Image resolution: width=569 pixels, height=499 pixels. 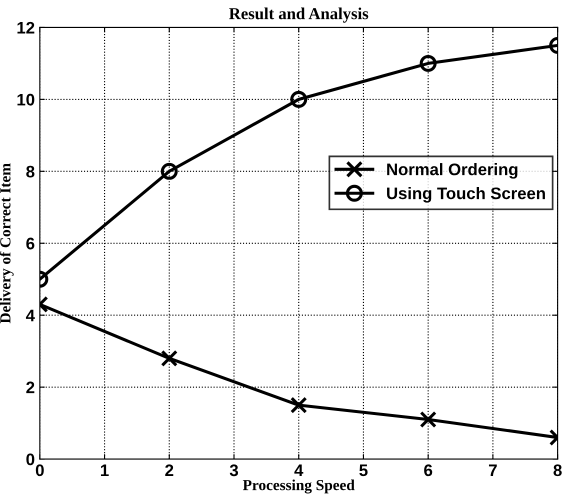 I want to click on y-tick-label: 10, so click(x=25, y=100).